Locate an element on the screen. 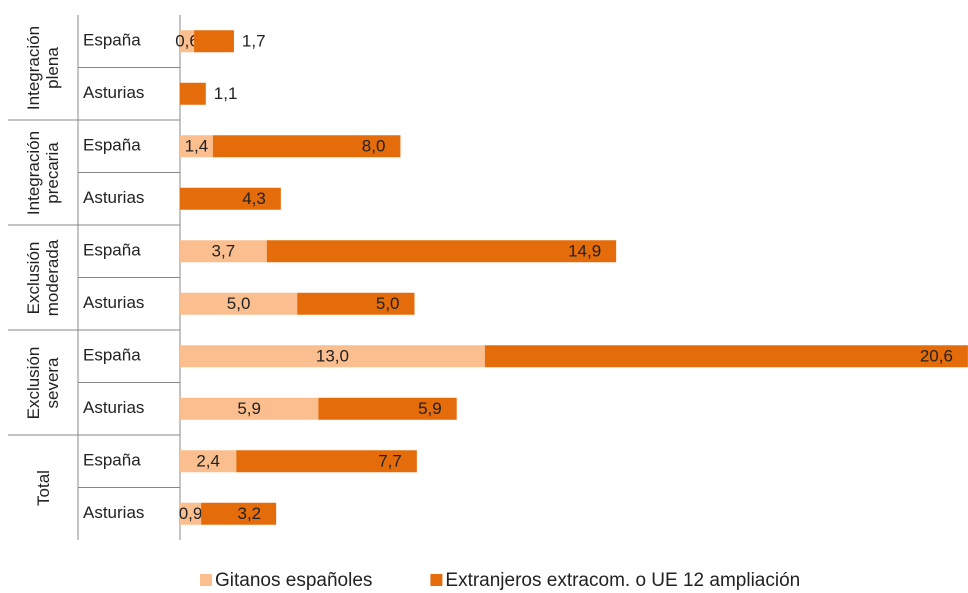 The width and height of the screenshot is (968, 593). value-label: 13,0 is located at coordinates (332, 356).